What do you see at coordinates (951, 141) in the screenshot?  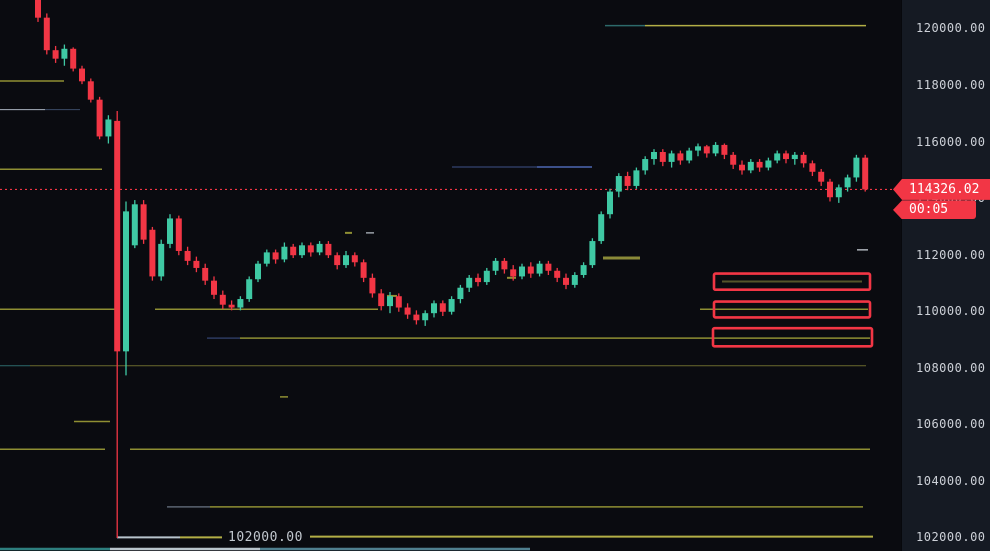 I see `price-tick-label: 116000.00` at bounding box center [951, 141].